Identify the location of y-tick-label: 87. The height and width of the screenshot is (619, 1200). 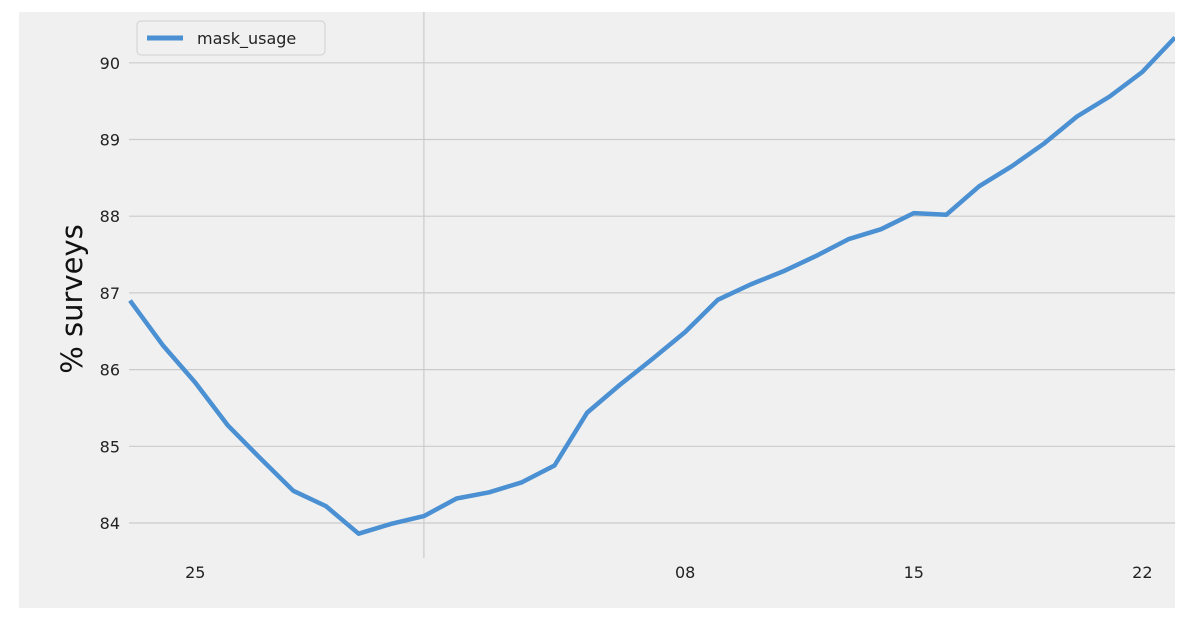
(110, 293).